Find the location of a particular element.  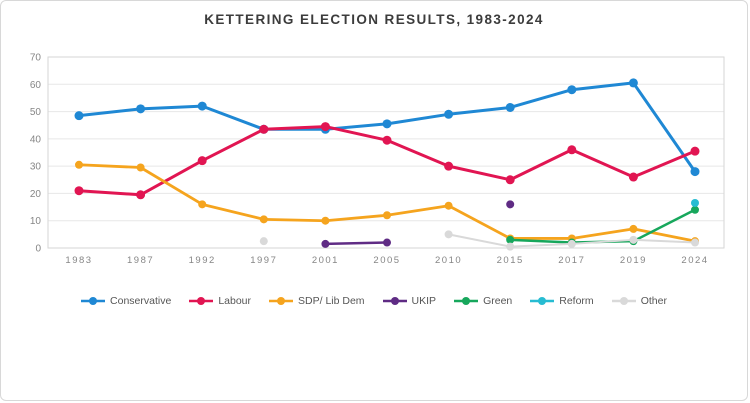

x-tick-label: 1992 is located at coordinates (202, 260).